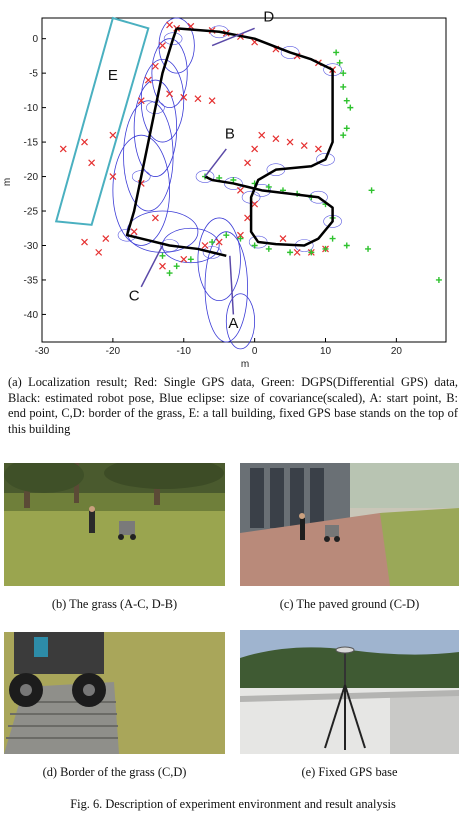  Describe the element at coordinates (31, 280) in the screenshot. I see `y-tick-label: -35` at that location.